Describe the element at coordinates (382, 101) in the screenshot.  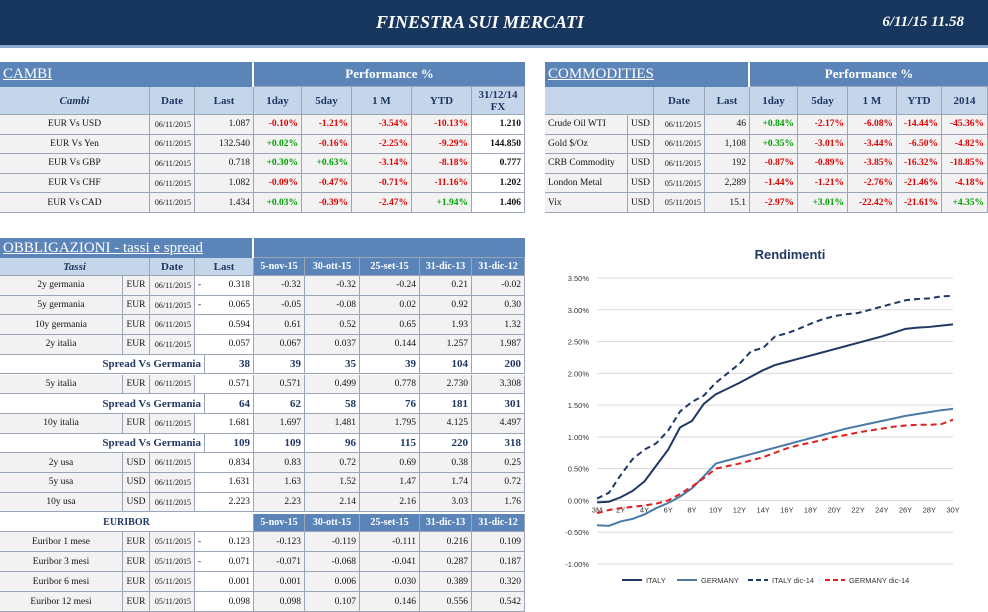
I see `column-header: 1 M` at that location.